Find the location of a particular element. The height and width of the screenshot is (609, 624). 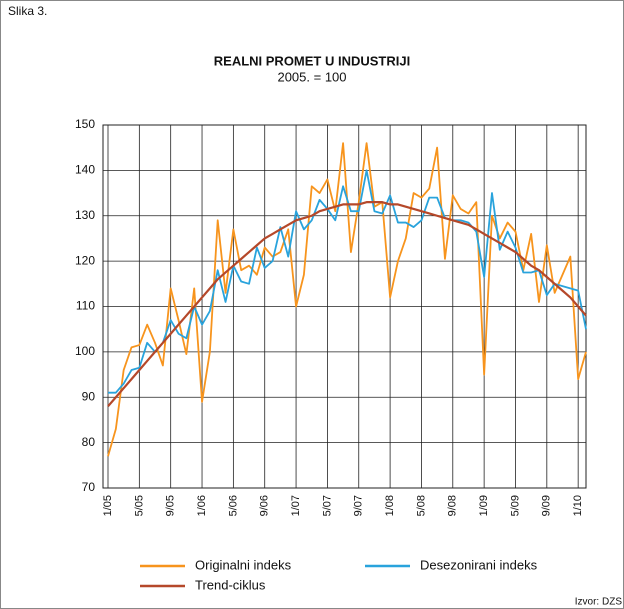

legend-label: Desezonirani indeks is located at coordinates (479, 564).